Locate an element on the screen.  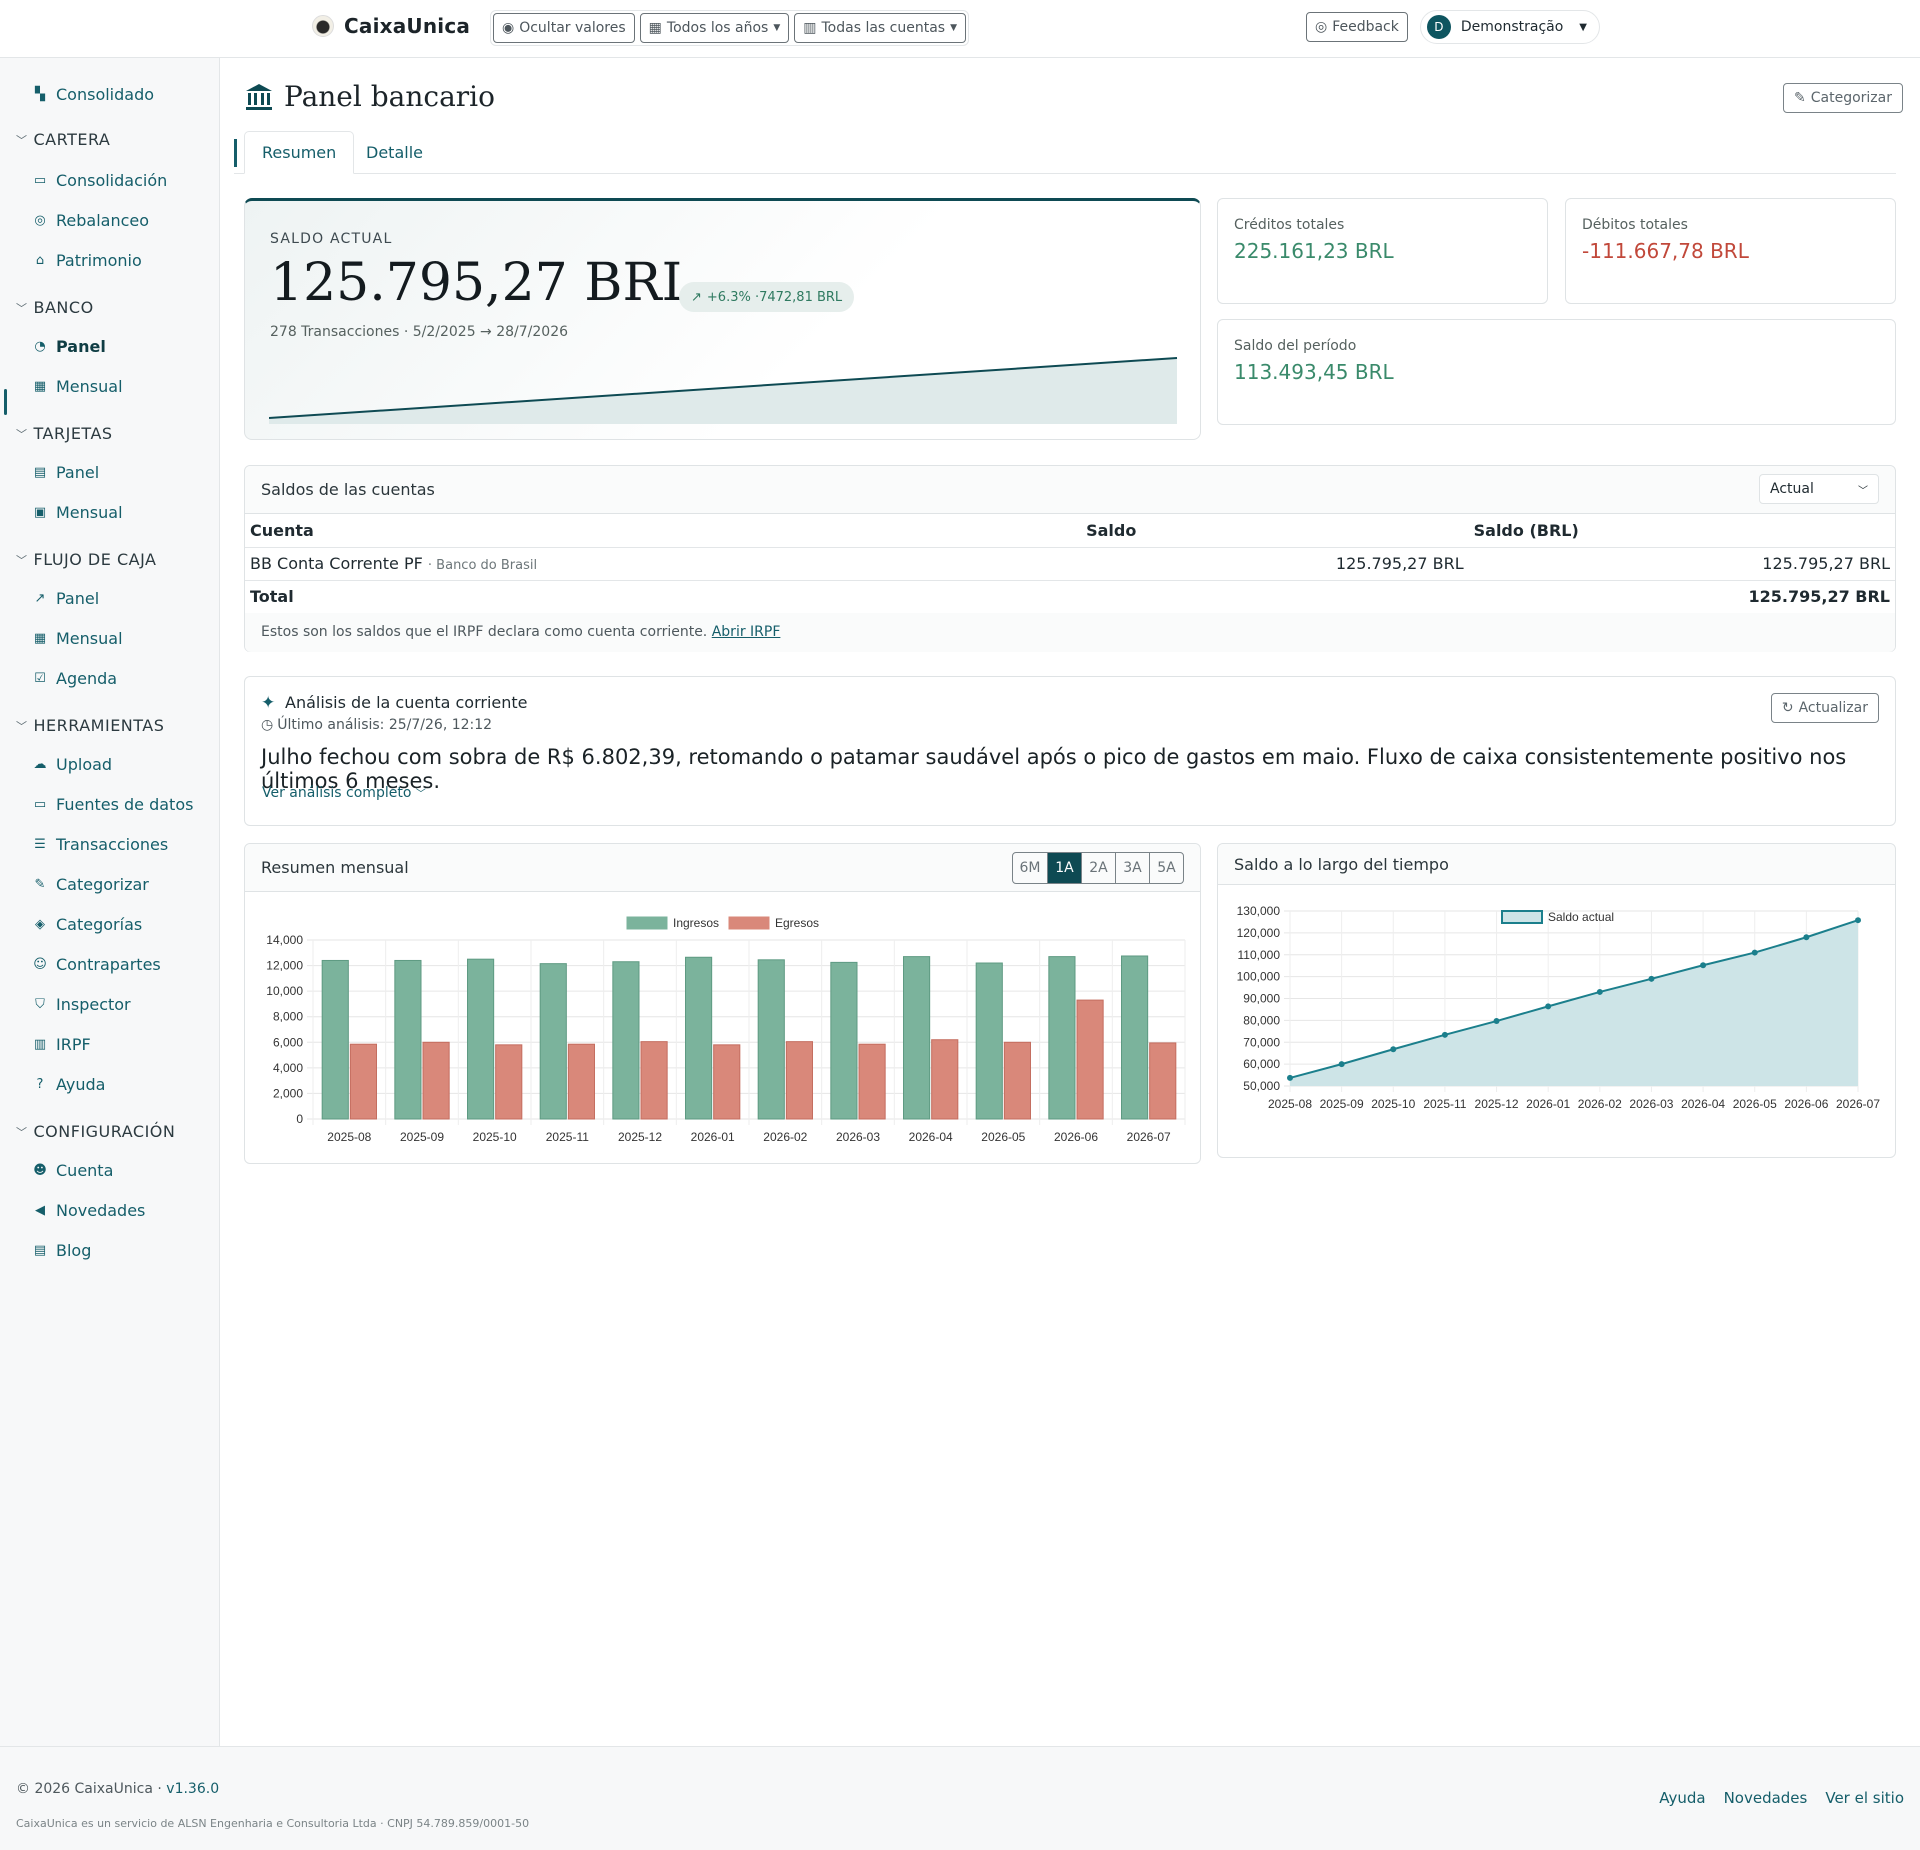
account-filter-dropdown: ▥ Todas las cuentas ▼ is located at coordinates (880, 28).